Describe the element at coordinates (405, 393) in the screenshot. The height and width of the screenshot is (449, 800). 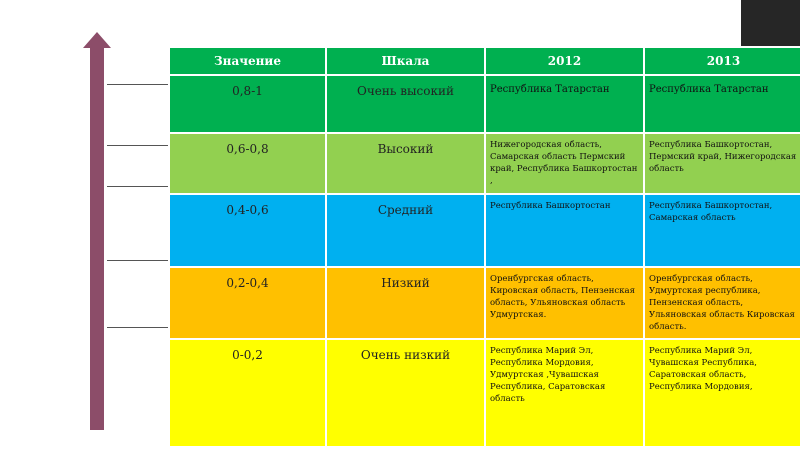
I see `scale-cell: Очень низкий` at that location.